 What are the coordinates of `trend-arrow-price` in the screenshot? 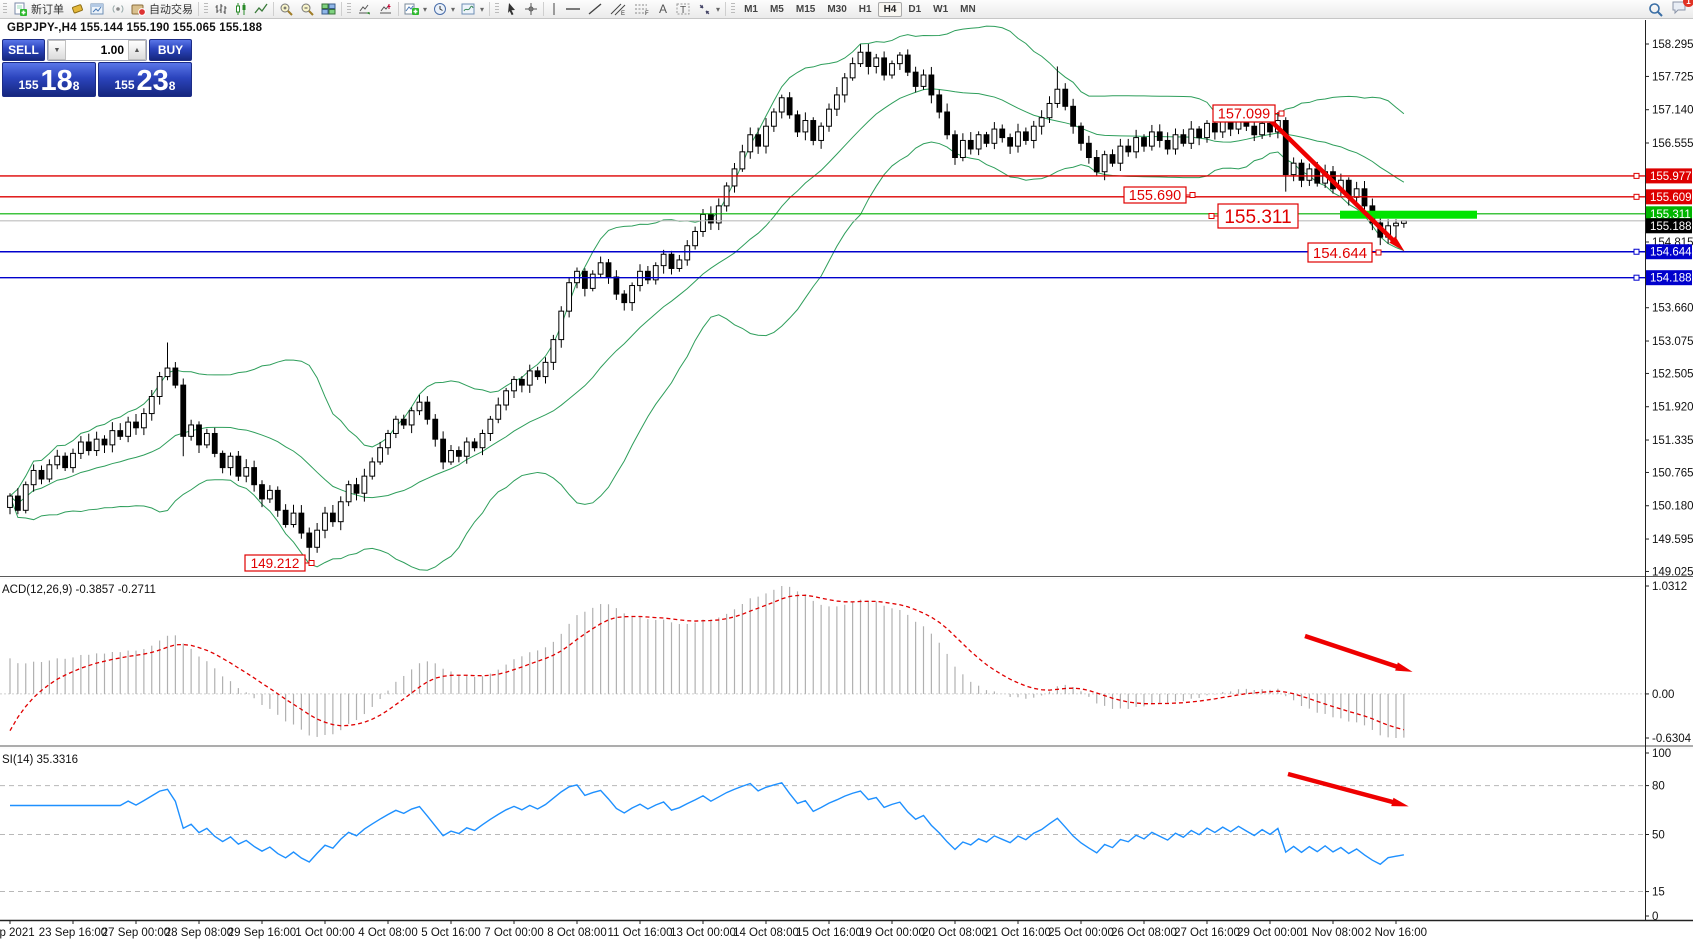 It's located at (1333, 181).